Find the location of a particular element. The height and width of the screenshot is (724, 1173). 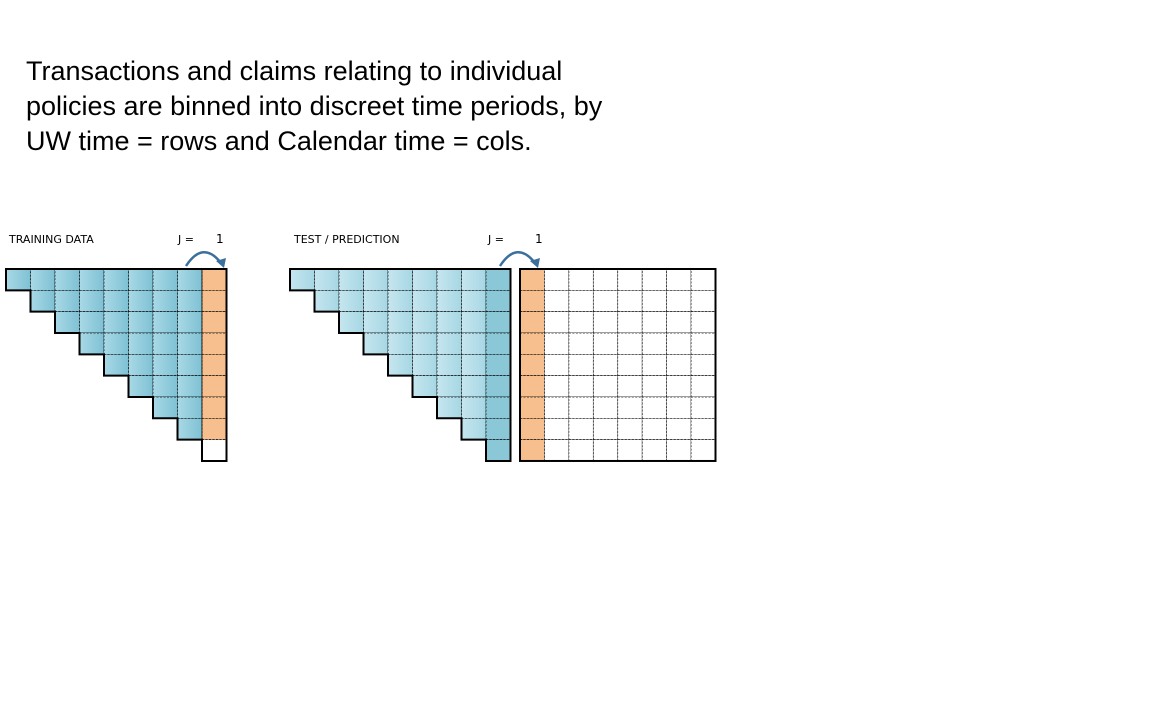

test-arrow-head-icon is located at coordinates (535, 263).